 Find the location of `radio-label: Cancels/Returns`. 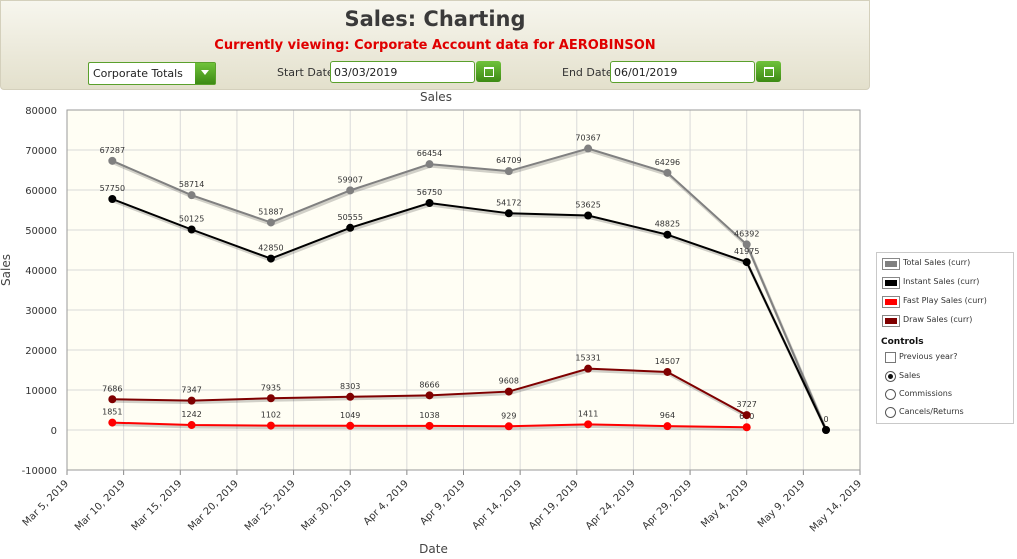

radio-label: Cancels/Returns is located at coordinates (931, 411).